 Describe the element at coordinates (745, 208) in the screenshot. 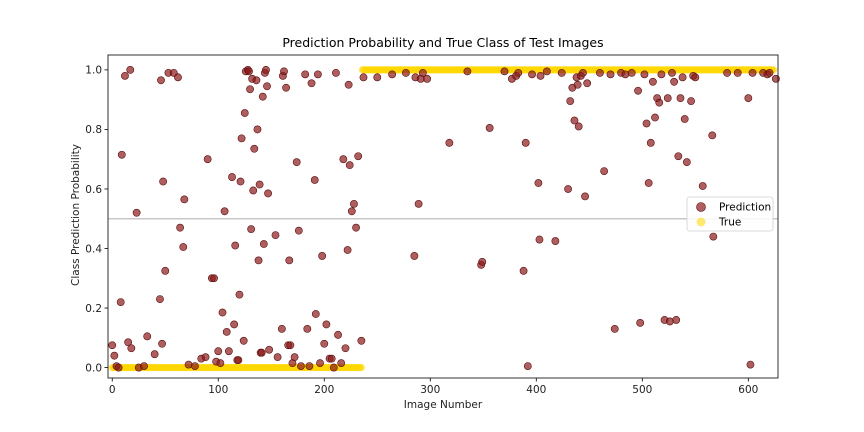

I see `legend-label-prediction: Prediction` at that location.